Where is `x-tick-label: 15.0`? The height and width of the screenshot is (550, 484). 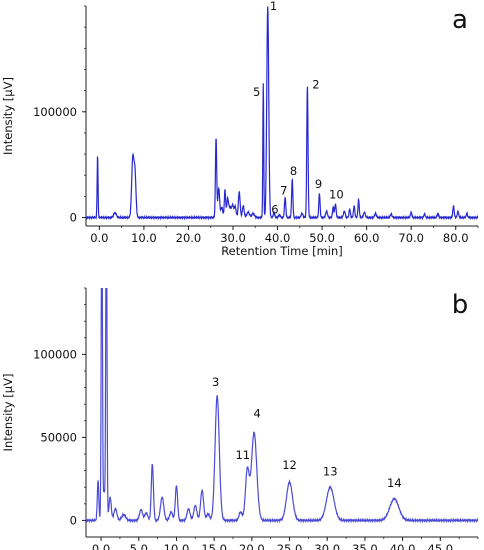 x-tick-label: 15.0 is located at coordinates (214, 546).